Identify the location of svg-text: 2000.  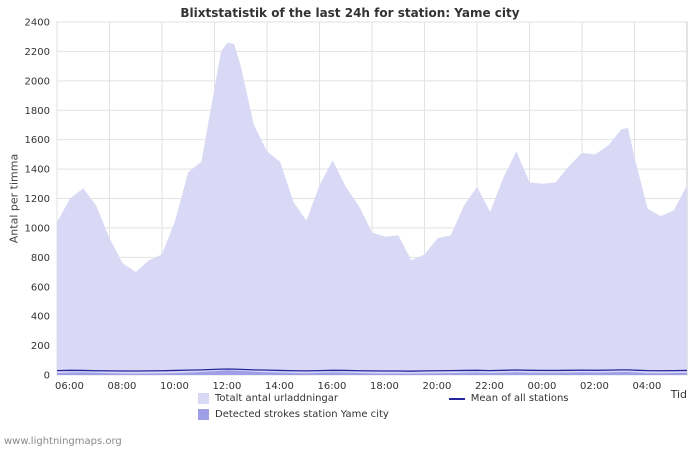
(37, 81).